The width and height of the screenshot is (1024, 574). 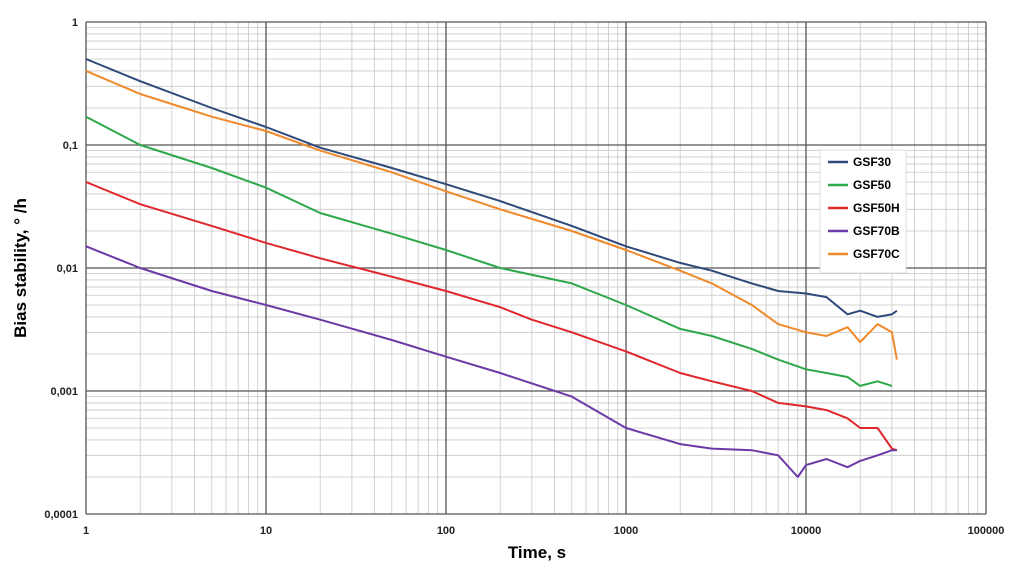 I want to click on legend-box, so click(x=863, y=211).